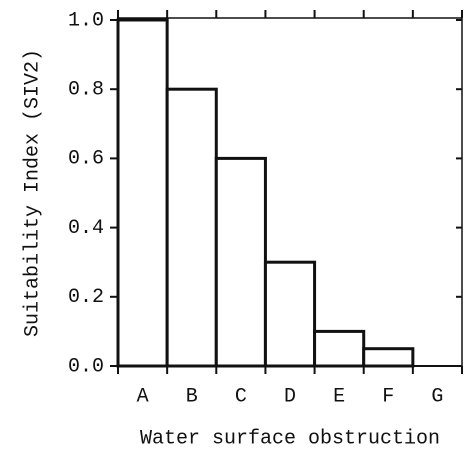  What do you see at coordinates (192, 396) in the screenshot?
I see `x-tick-label: B` at bounding box center [192, 396].